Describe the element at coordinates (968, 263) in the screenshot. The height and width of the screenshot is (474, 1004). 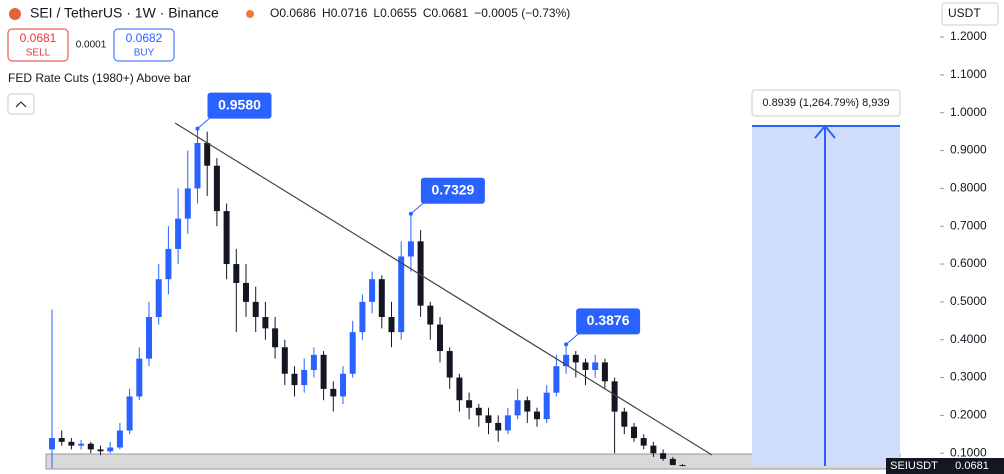
I see `y-tick-label: 0.6000` at that location.